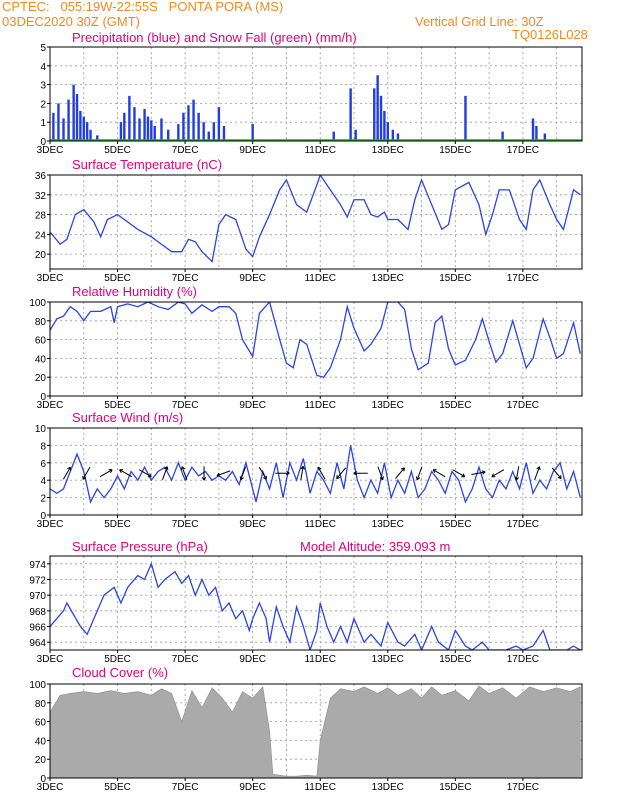  What do you see at coordinates (550, 34) in the screenshot?
I see `header-model-id: TQ0126L028` at bounding box center [550, 34].